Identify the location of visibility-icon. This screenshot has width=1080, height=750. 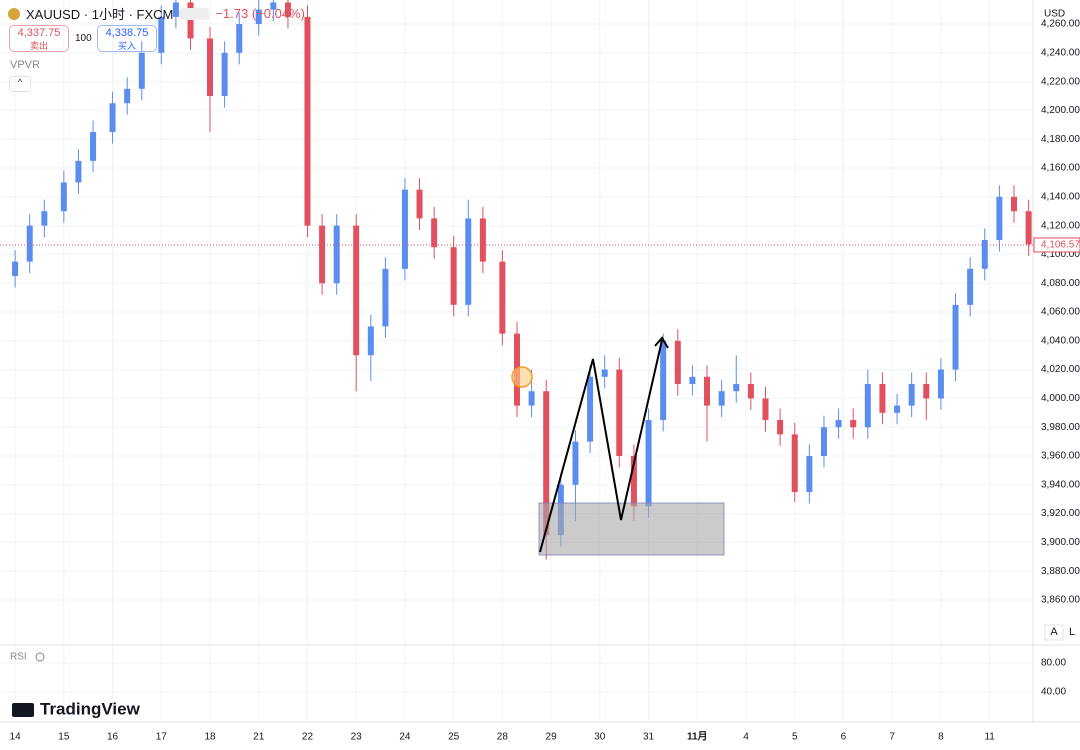
(40, 657).